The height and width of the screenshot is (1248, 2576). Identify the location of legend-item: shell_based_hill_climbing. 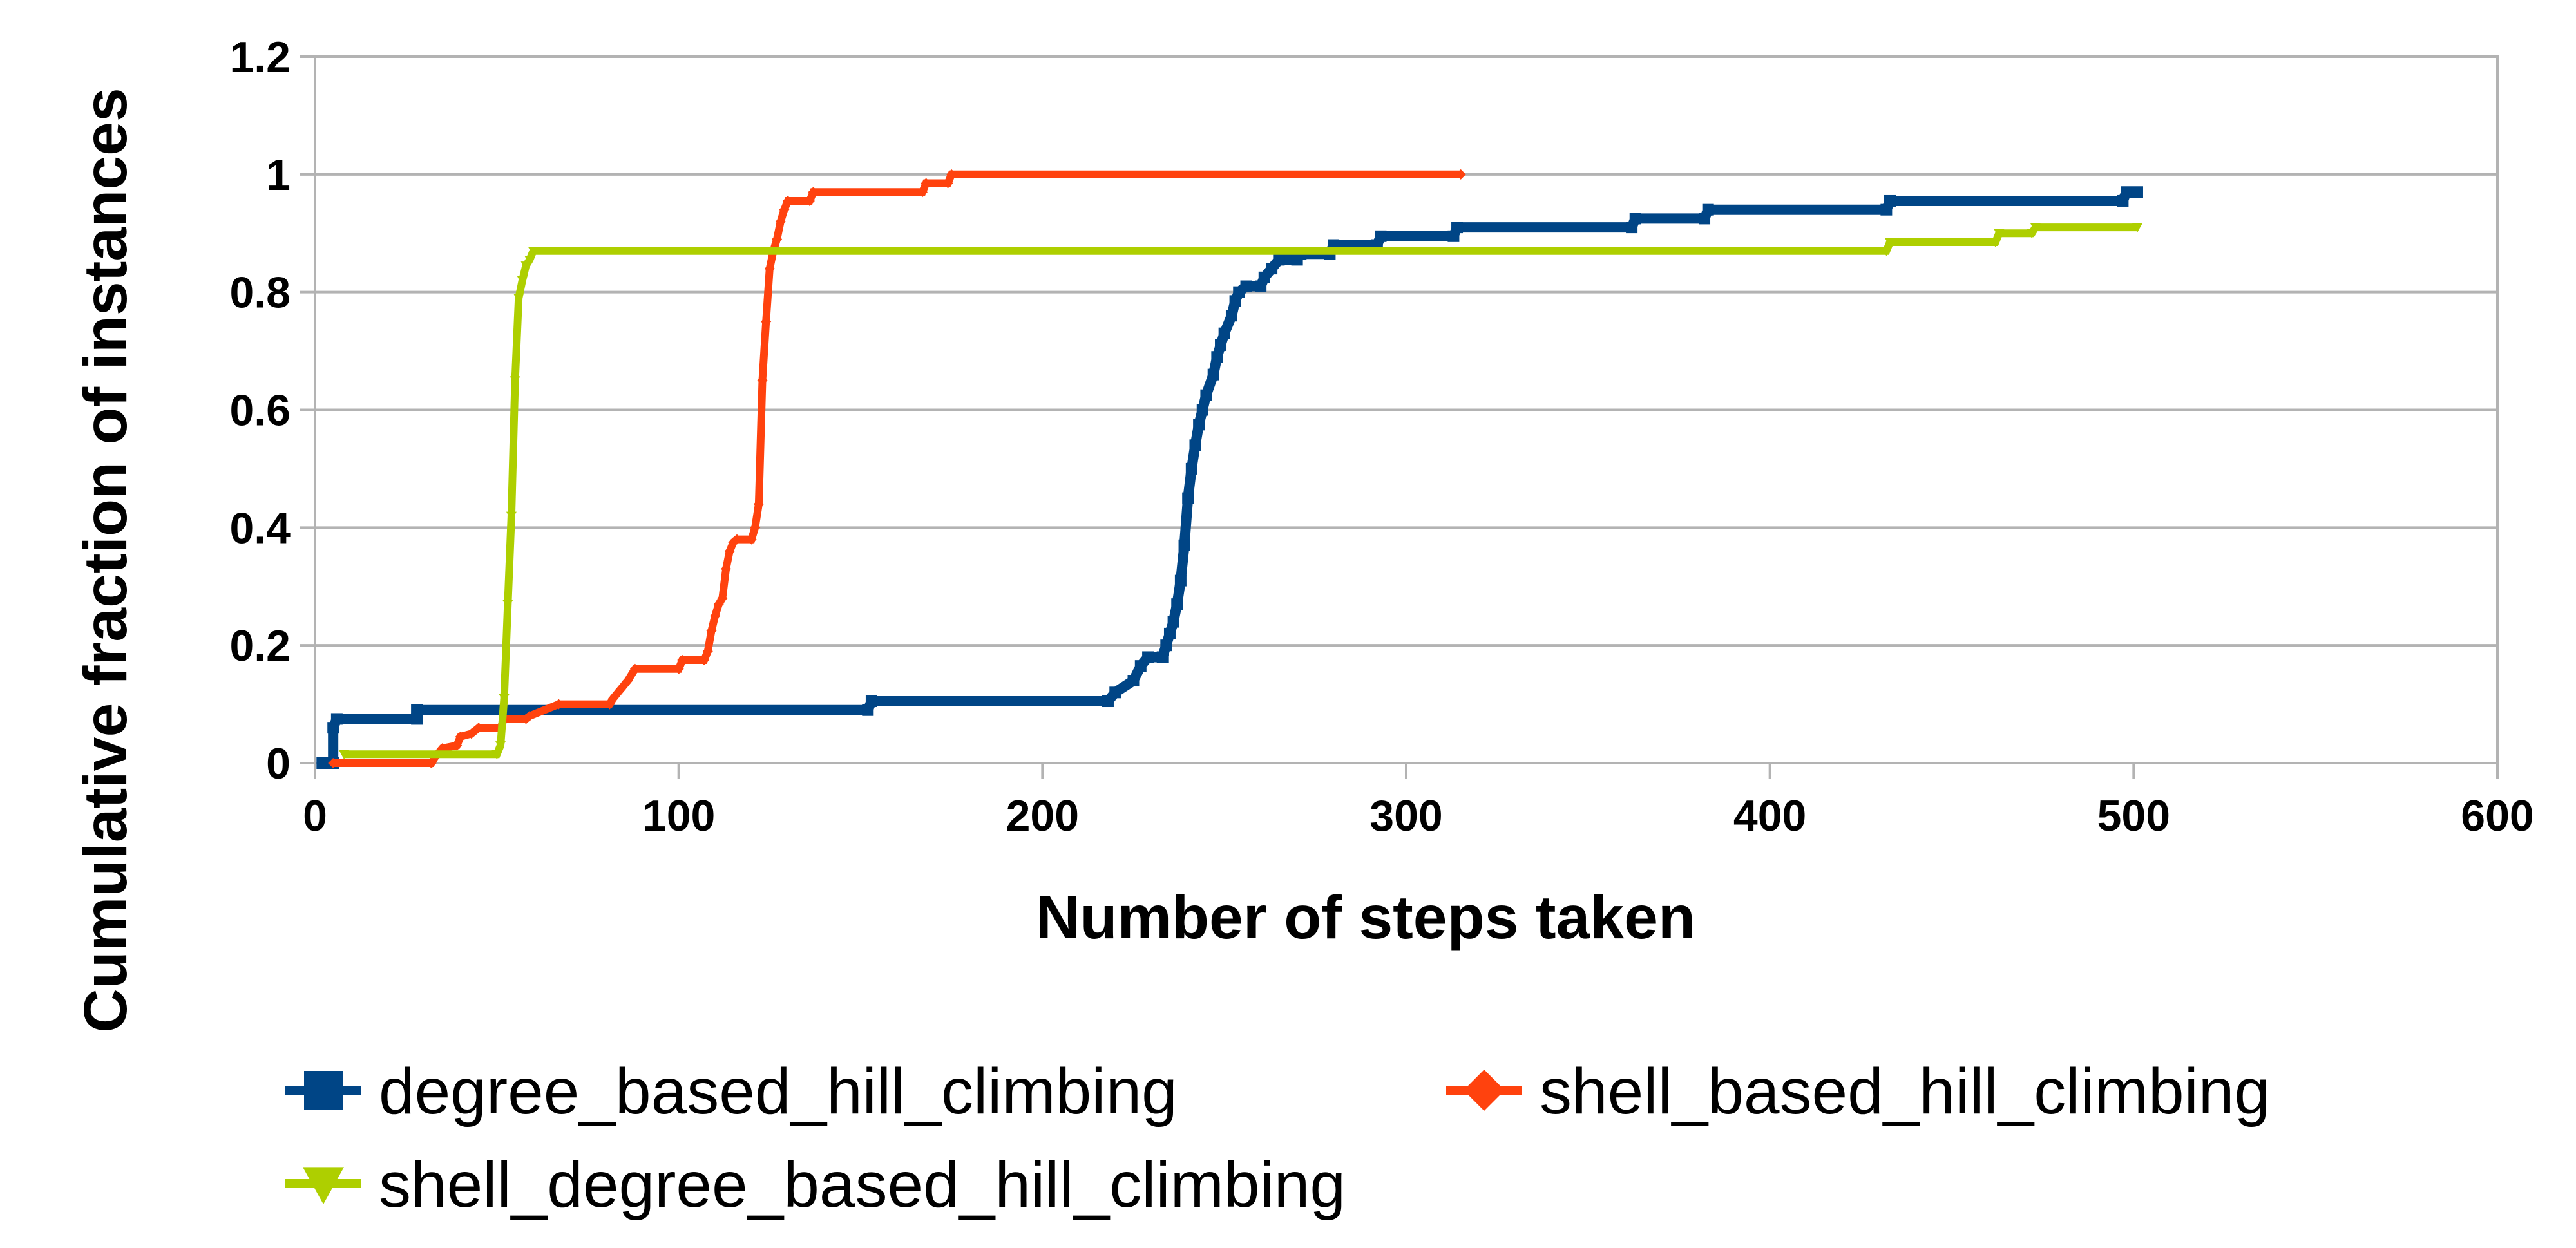
(1858, 1091).